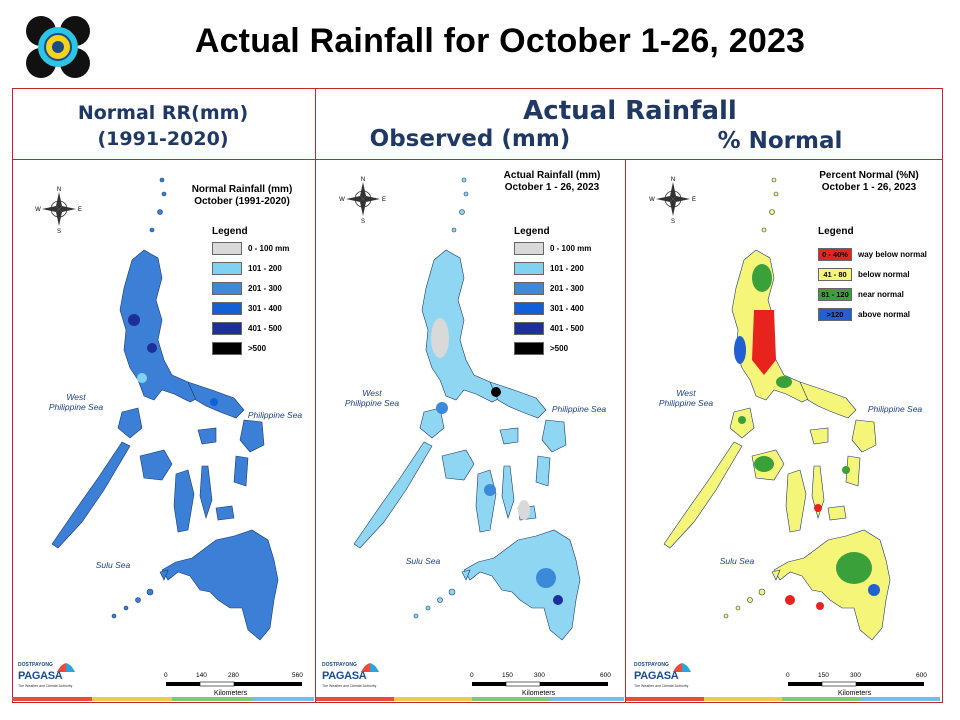 This screenshot has height=720, width=960. Describe the element at coordinates (76, 407) in the screenshot. I see `normal-sea-west-line2: Philippine Sea` at that location.